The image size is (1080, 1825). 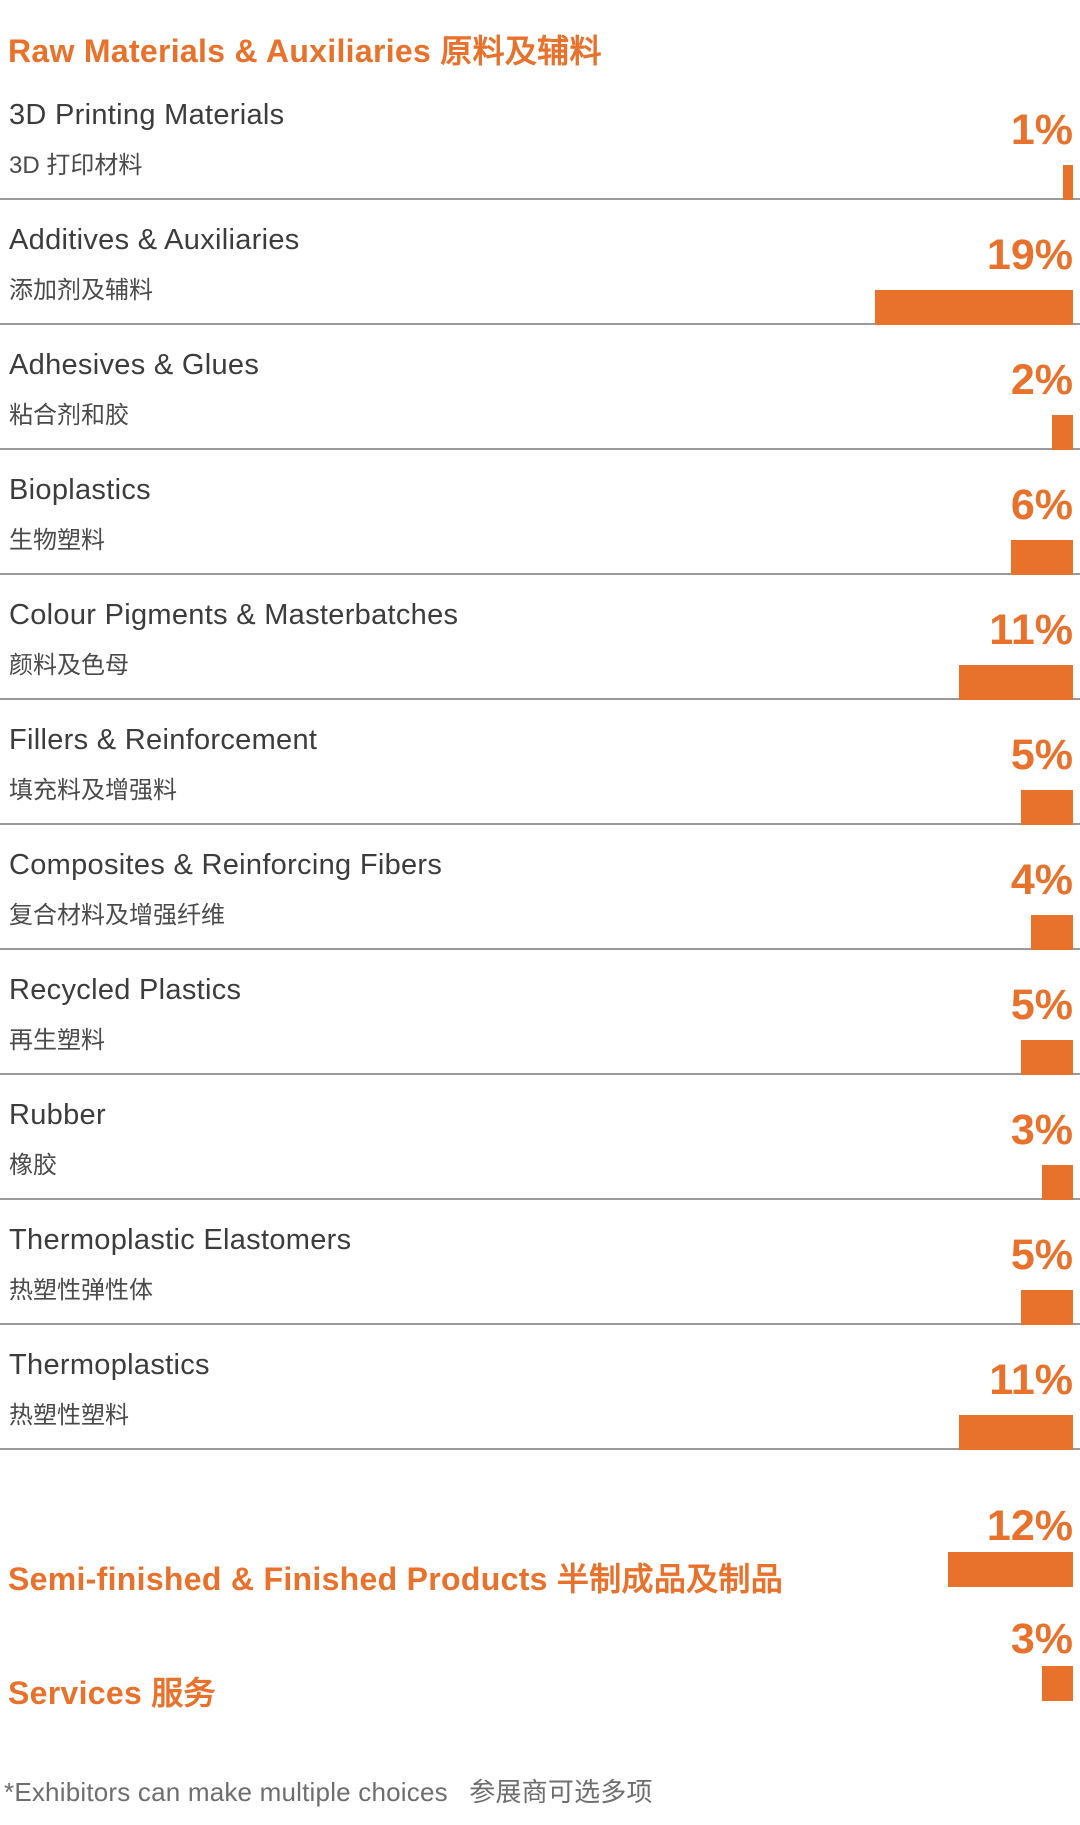 What do you see at coordinates (57, 1115) in the screenshot?
I see `category-name-en: Rubber` at bounding box center [57, 1115].